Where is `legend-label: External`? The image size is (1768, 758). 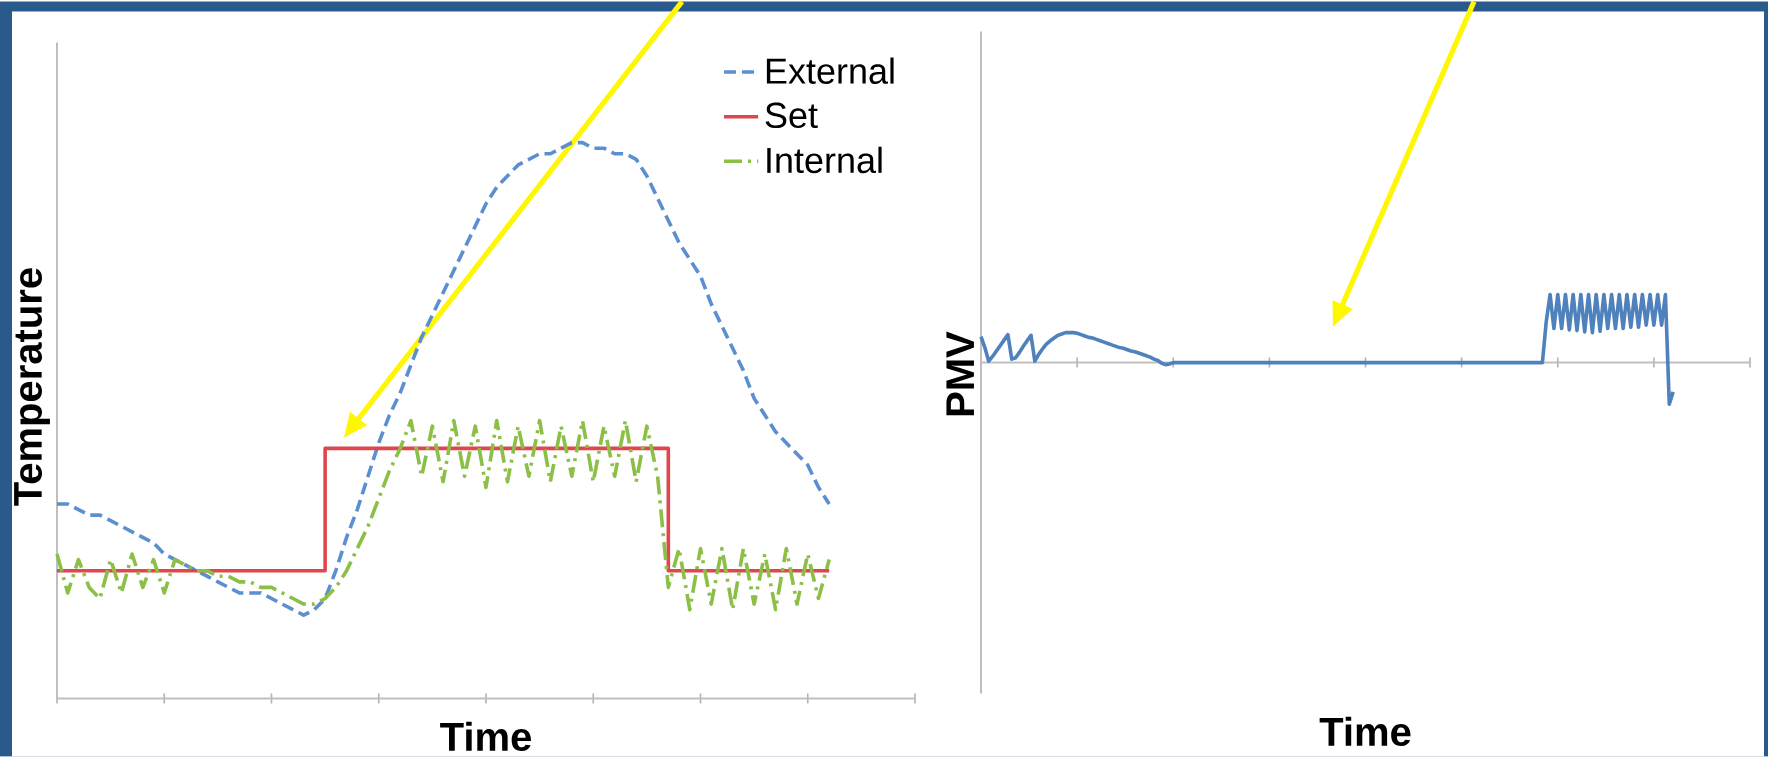 legend-label: External is located at coordinates (830, 71).